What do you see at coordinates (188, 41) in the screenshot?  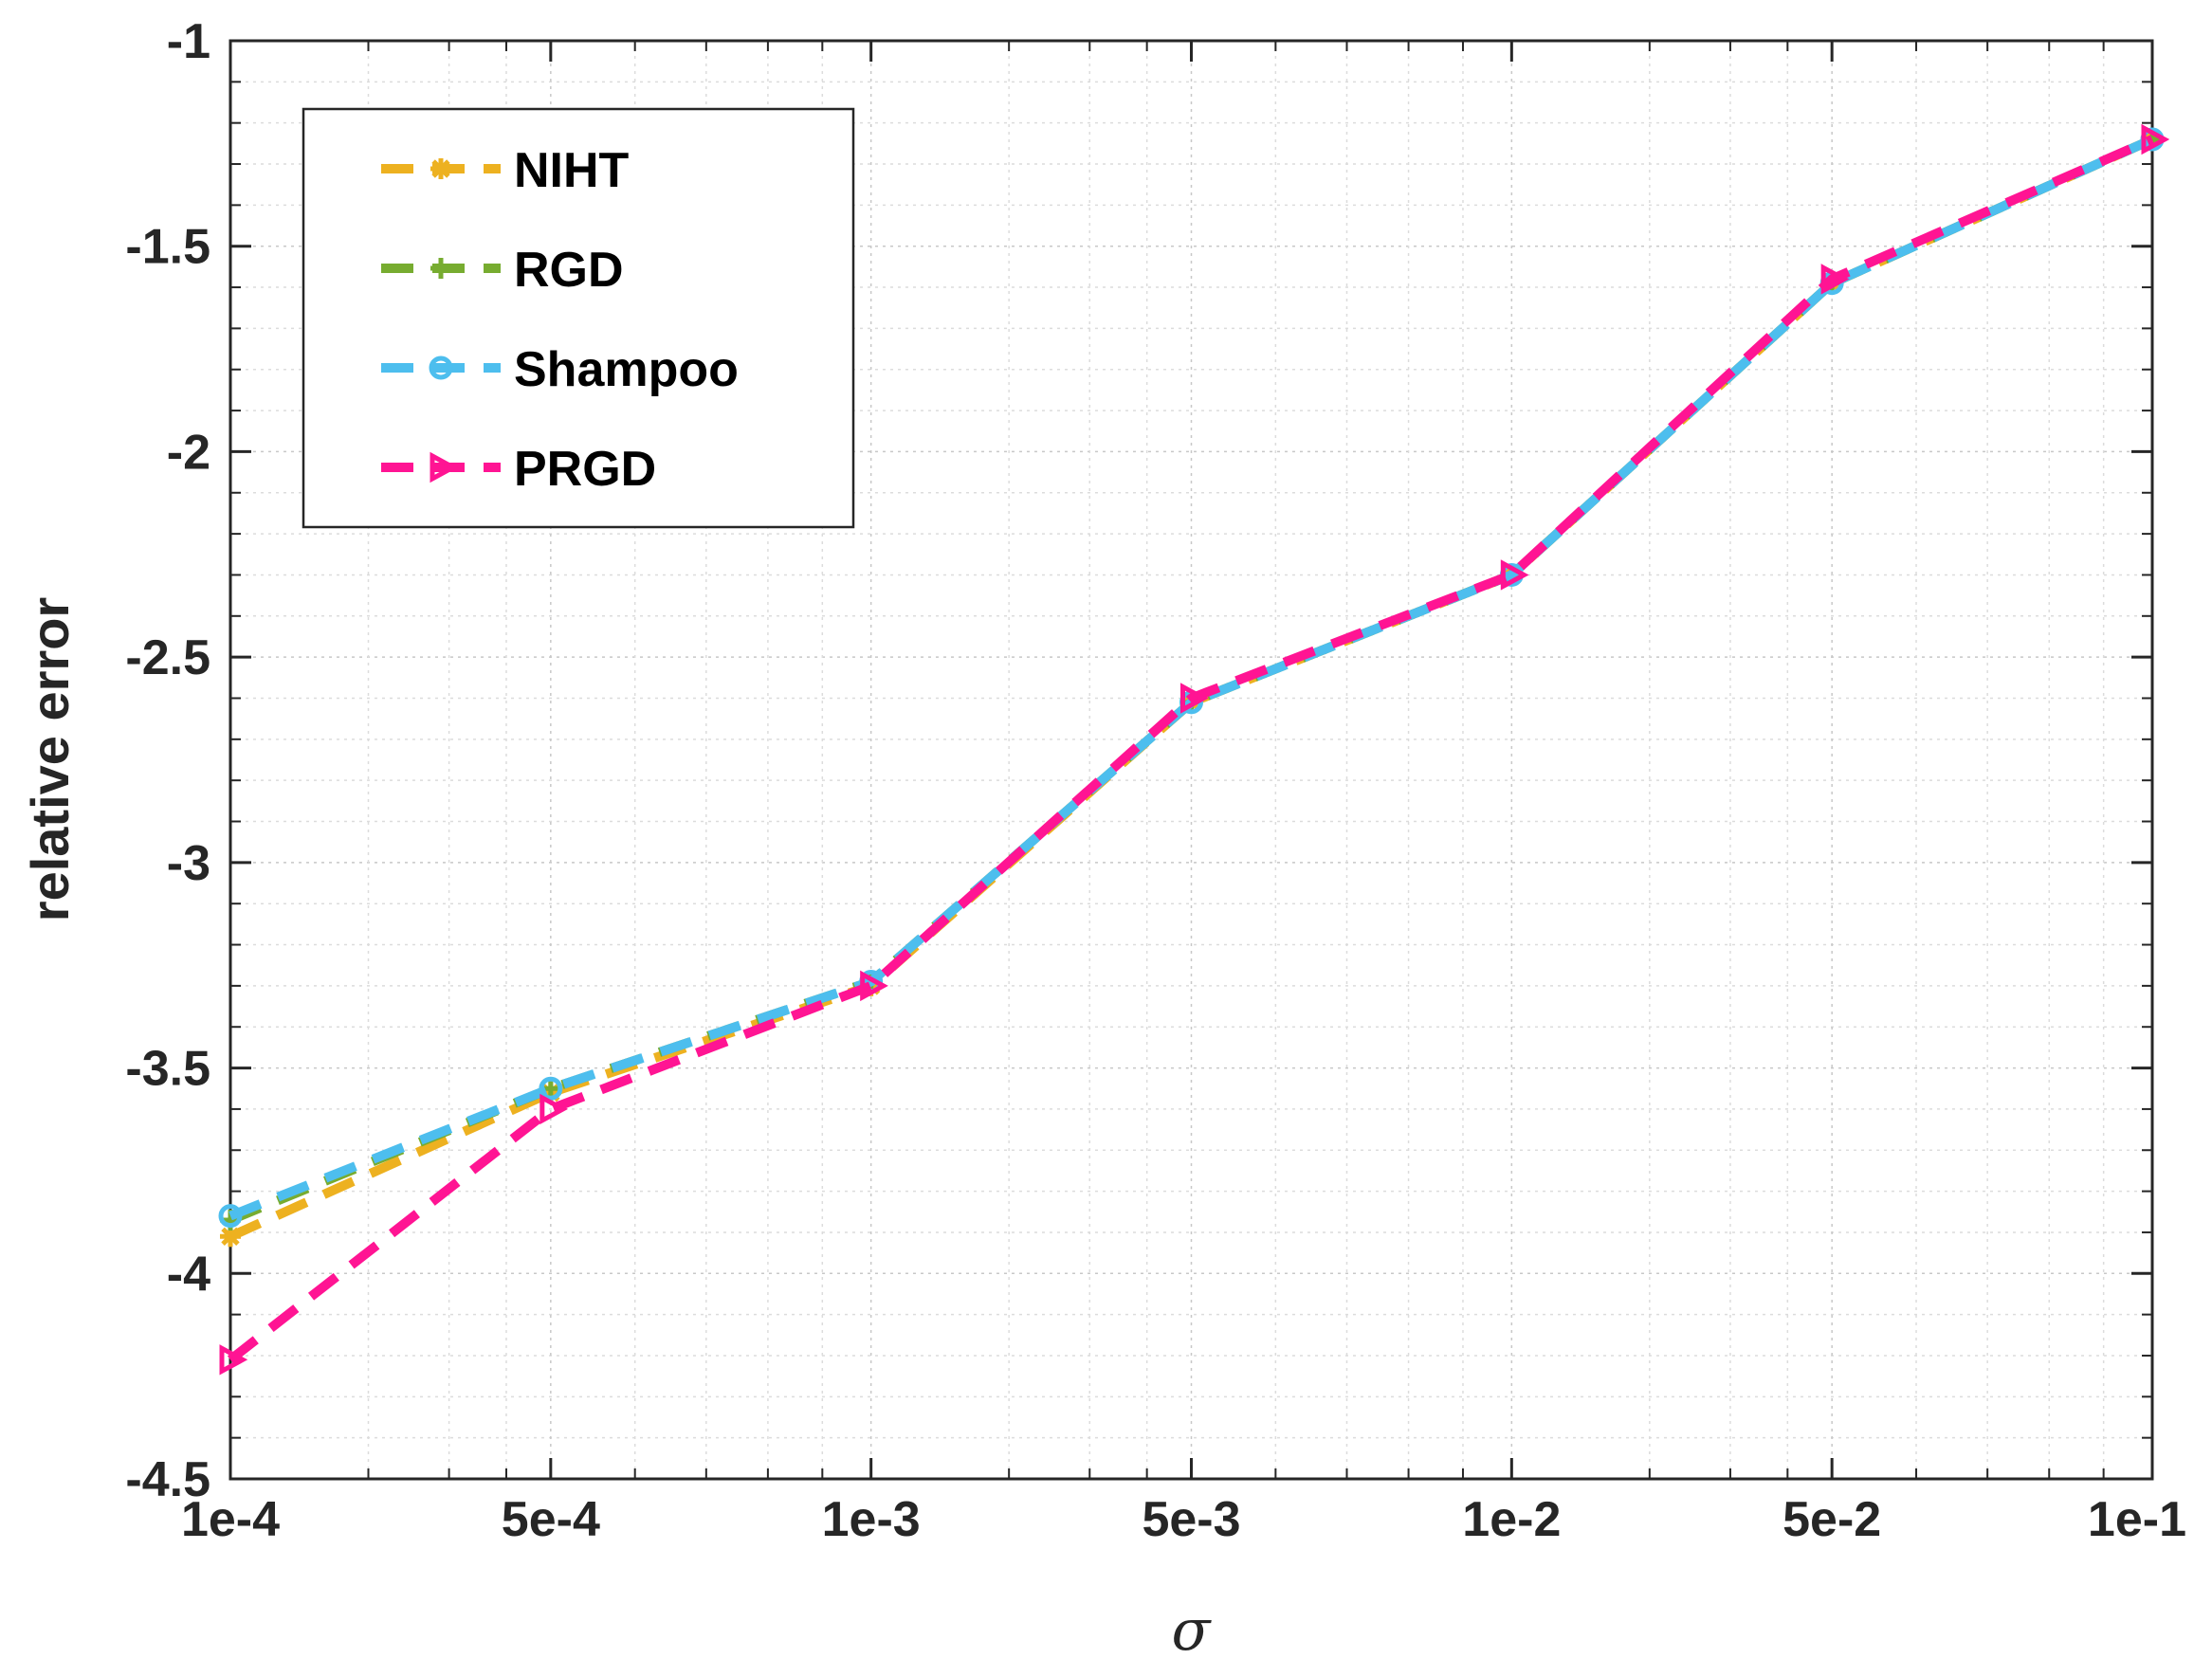 I see `y-tick-label: -1` at bounding box center [188, 41].